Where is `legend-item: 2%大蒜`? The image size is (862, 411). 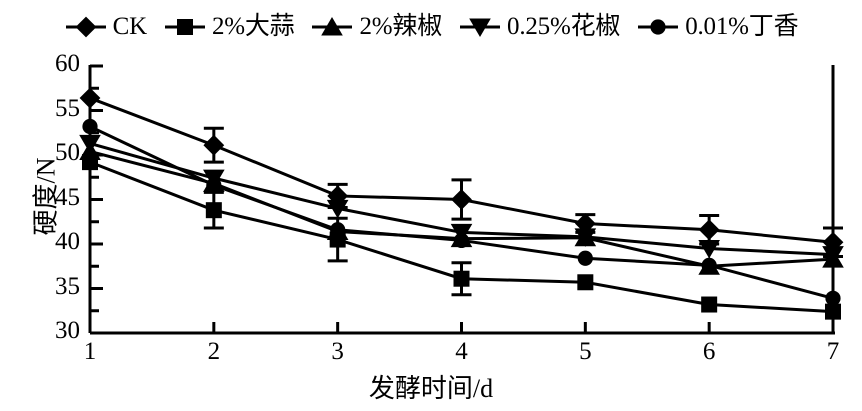 legend-item: 2%大蒜 is located at coordinates (229, 27).